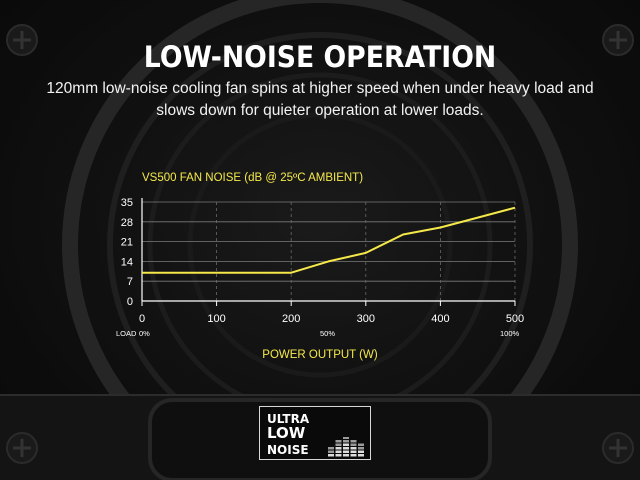 The height and width of the screenshot is (480, 640). Describe the element at coordinates (288, 450) in the screenshot. I see `badge-line-3: NOISE` at that location.